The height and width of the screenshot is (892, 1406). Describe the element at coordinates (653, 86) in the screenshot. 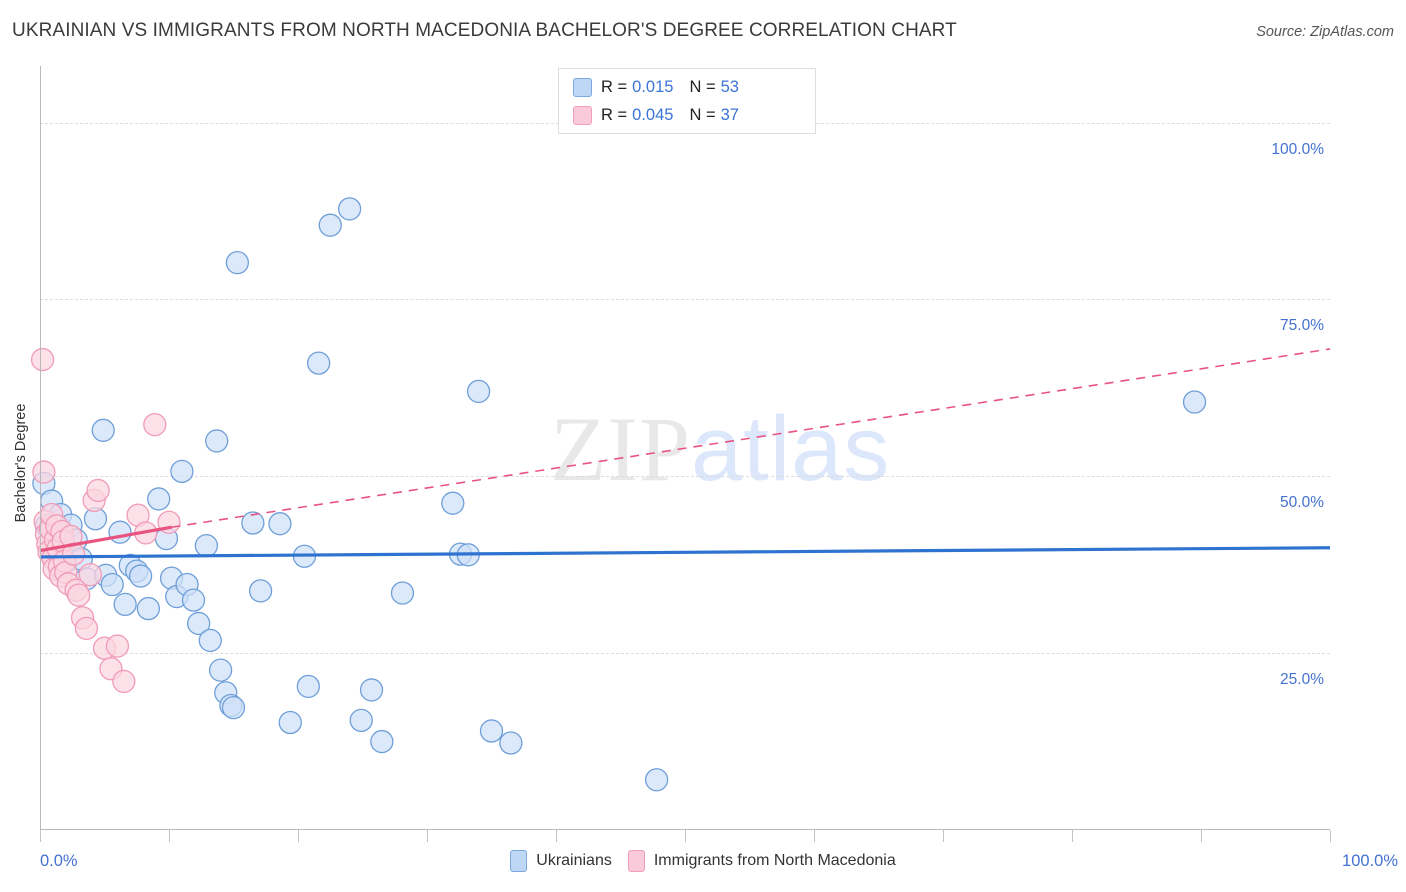

I see `r-value-blue: 0.015` at that location.